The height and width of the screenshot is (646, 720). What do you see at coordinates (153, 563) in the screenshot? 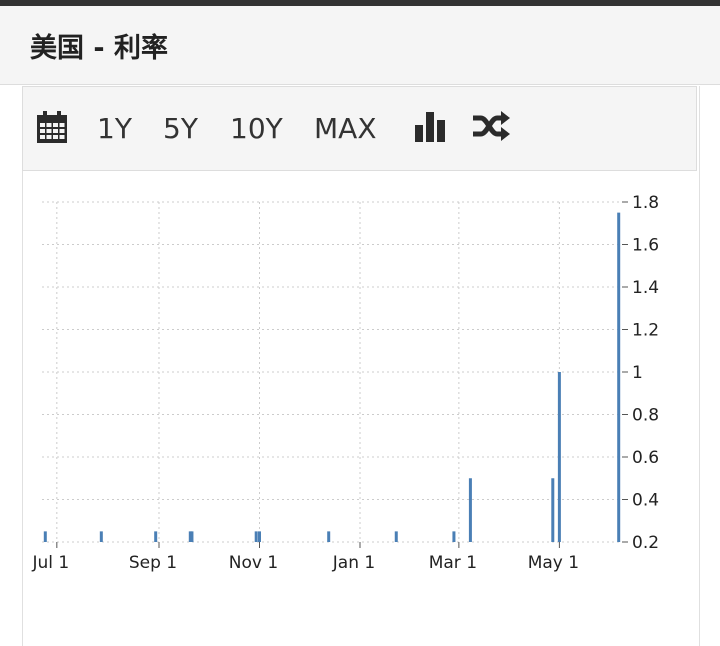
I see `x-tick-label: Sep 1` at bounding box center [153, 563].